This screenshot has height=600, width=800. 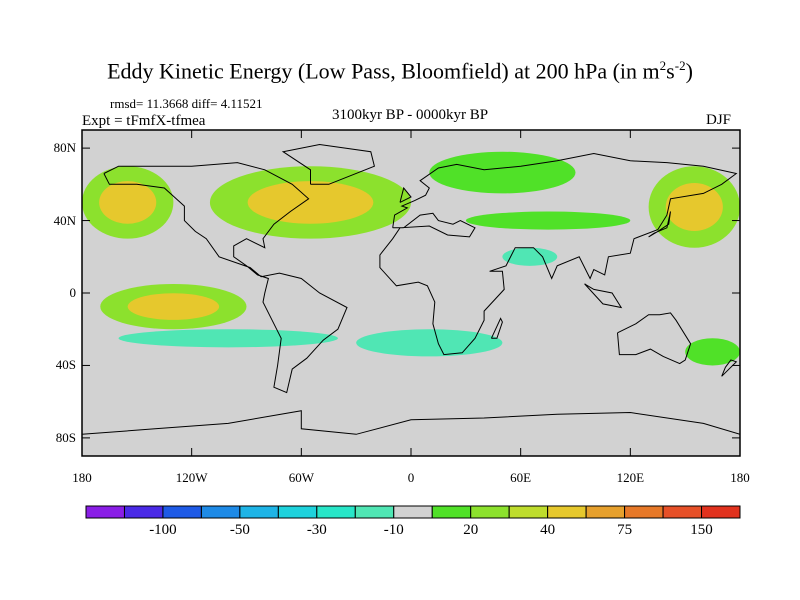 I want to click on lon-label: 120W, so click(x=191, y=477).